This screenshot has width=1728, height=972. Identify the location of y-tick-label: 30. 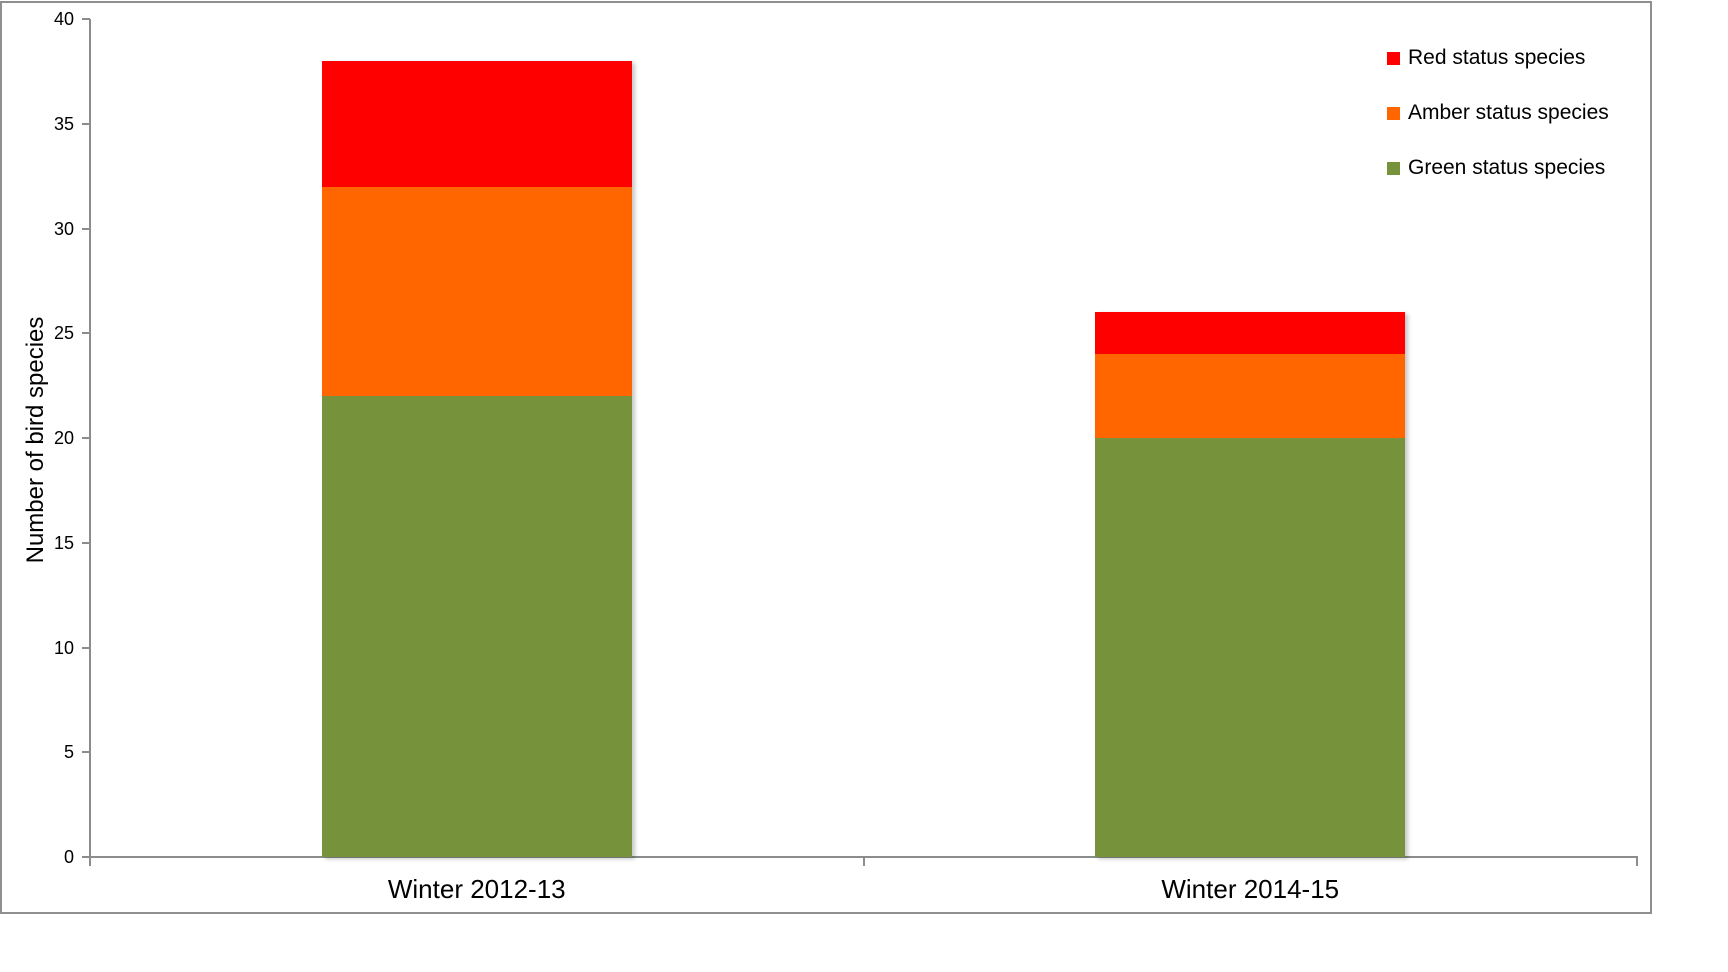
(63, 228).